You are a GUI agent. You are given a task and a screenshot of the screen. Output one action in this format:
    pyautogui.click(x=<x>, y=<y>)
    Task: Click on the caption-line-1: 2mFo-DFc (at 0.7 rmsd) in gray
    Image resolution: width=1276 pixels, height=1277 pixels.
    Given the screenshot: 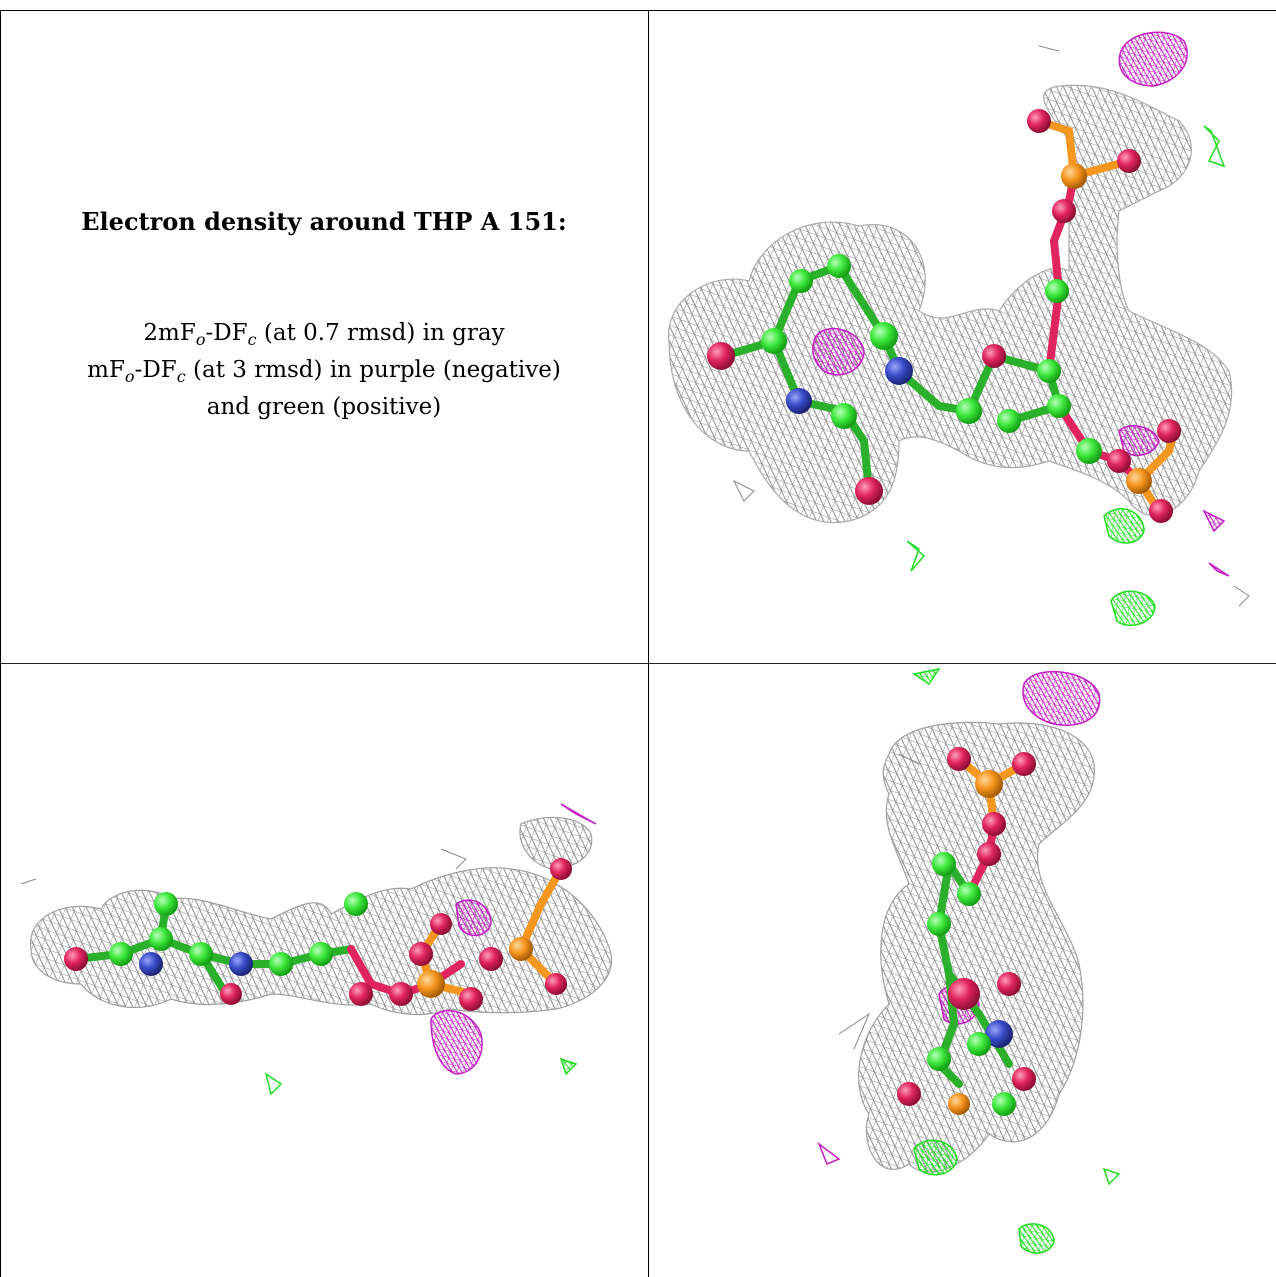 What is the action you would take?
    pyautogui.click(x=324, y=336)
    